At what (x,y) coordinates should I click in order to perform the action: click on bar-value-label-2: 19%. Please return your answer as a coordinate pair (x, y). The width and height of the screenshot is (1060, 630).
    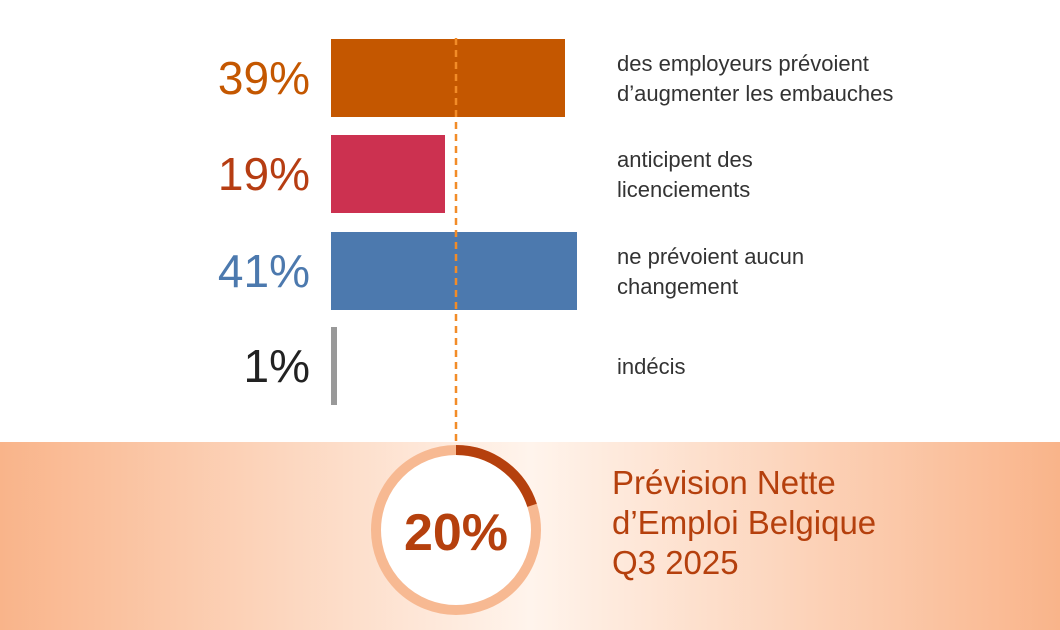
    Looking at the image, I should click on (264, 174).